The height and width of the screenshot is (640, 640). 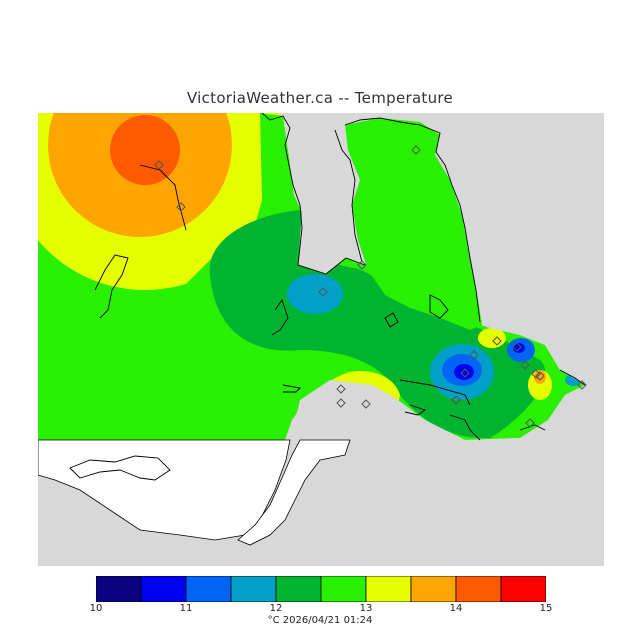 I want to click on legend-tick-label: 13, so click(x=366, y=608).